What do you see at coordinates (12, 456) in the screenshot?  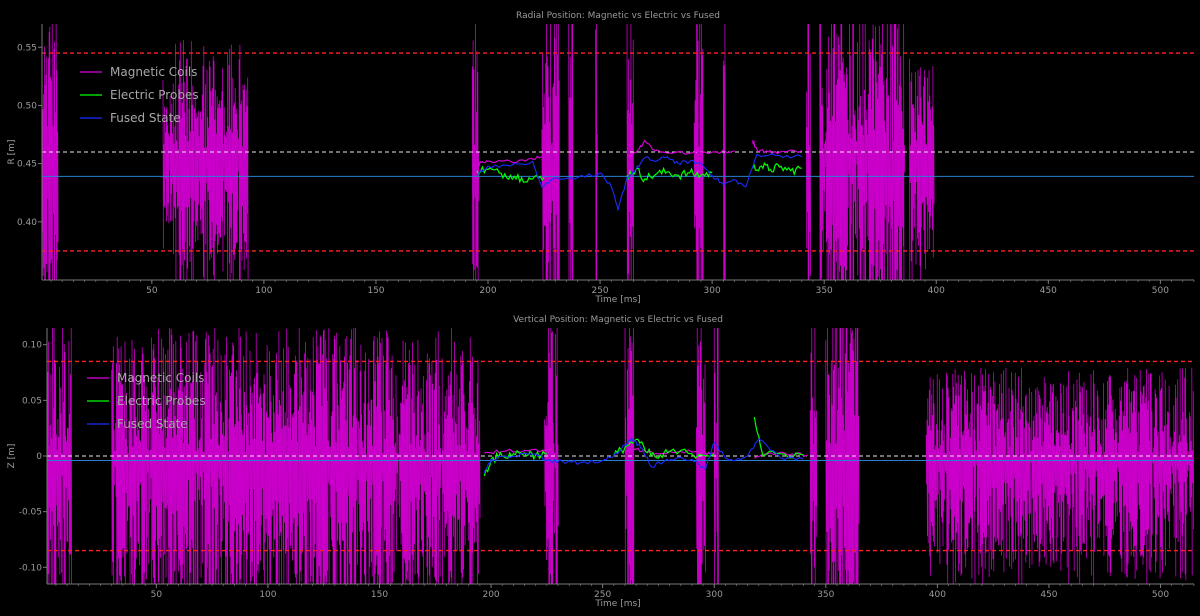 I see `vertical-y-axis-label: Z [m]` at bounding box center [12, 456].